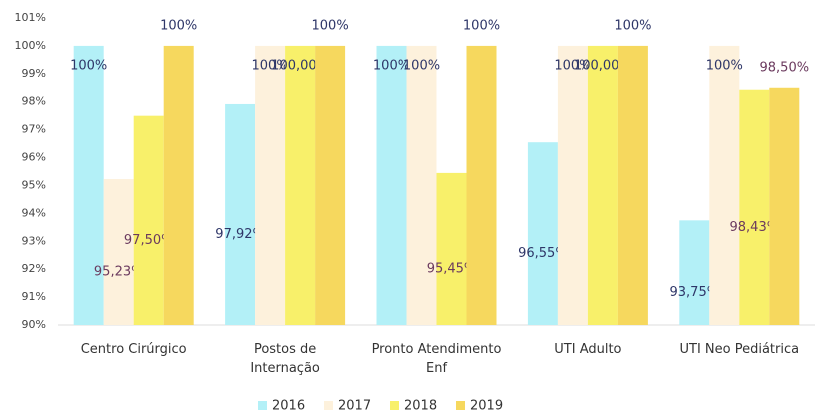  Describe the element at coordinates (34, 324) in the screenshot. I see `y-tick-label: 90%` at that location.